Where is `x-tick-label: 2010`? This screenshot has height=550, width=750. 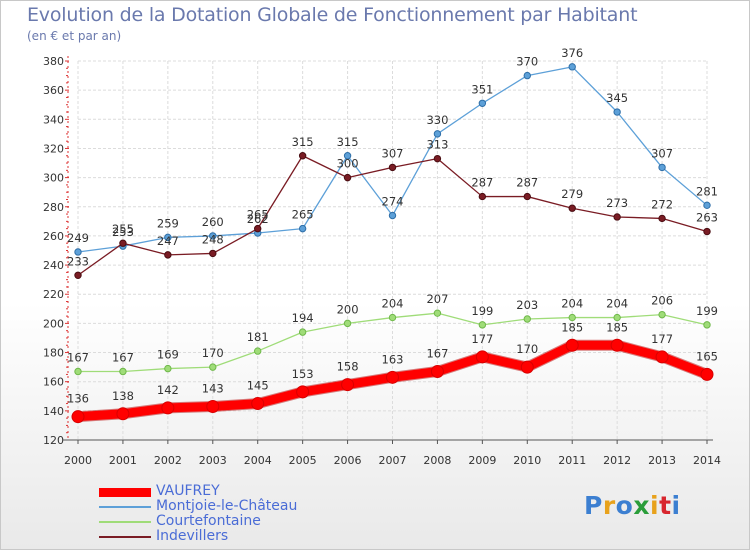
x-tick-label: 2010 is located at coordinates (527, 460).